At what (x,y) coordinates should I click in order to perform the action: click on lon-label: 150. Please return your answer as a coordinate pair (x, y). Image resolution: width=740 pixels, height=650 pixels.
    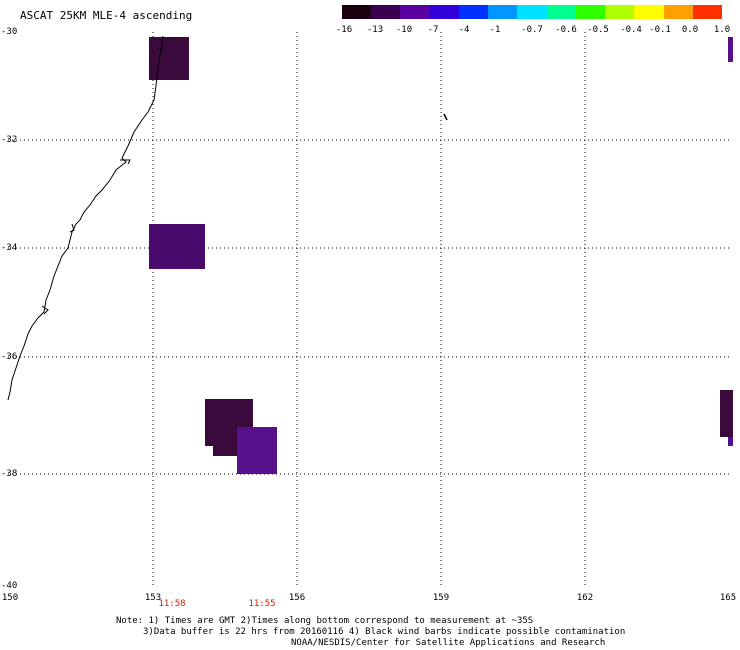
    Looking at the image, I should click on (10, 598).